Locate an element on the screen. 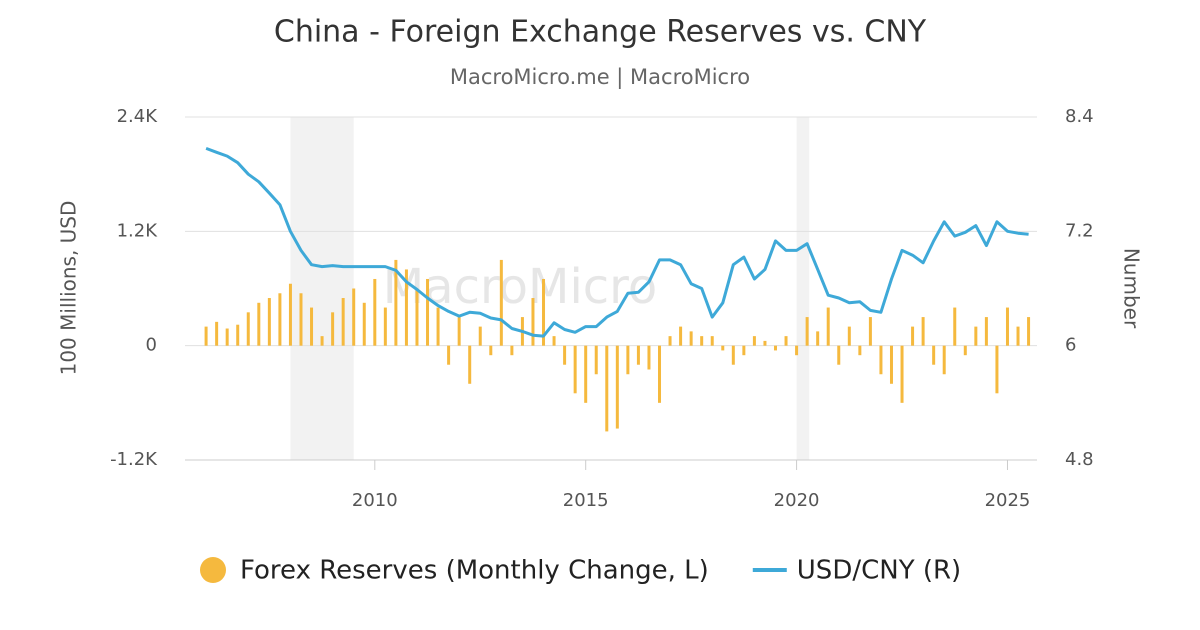 The width and height of the screenshot is (1200, 630). chart-subtitle: MacroMicro.me | MacroMicro is located at coordinates (600, 77).